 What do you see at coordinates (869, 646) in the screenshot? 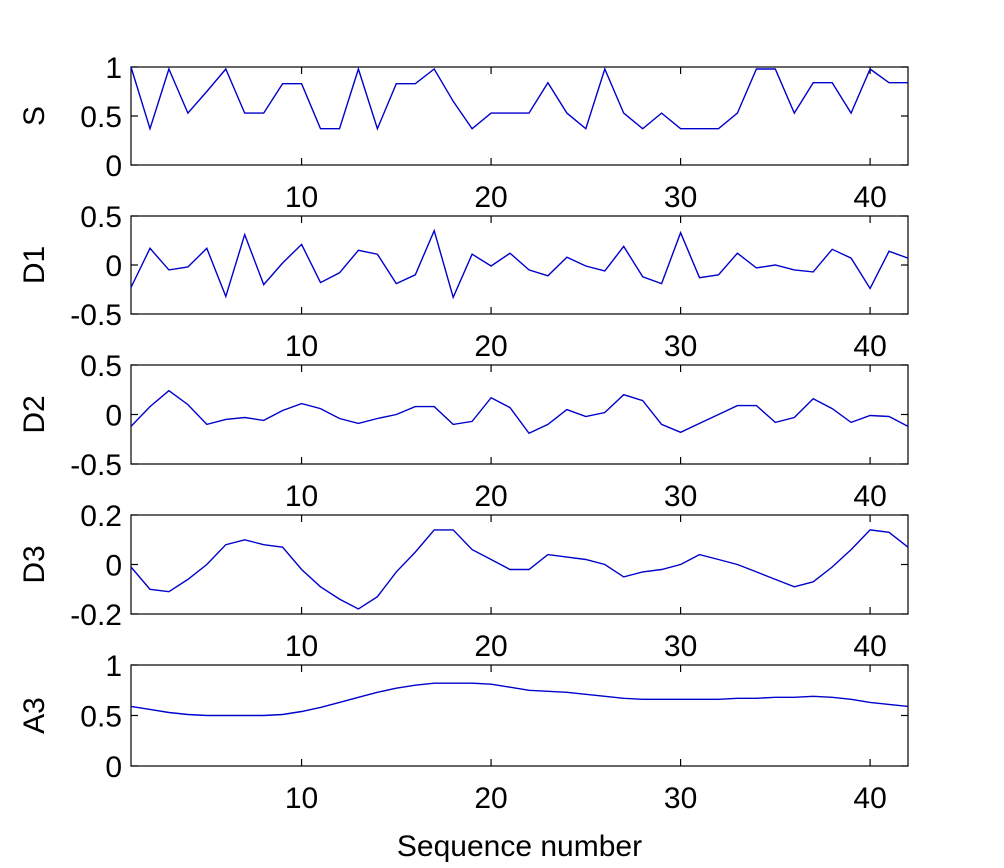
I see `x-tick-label: 40` at bounding box center [869, 646].